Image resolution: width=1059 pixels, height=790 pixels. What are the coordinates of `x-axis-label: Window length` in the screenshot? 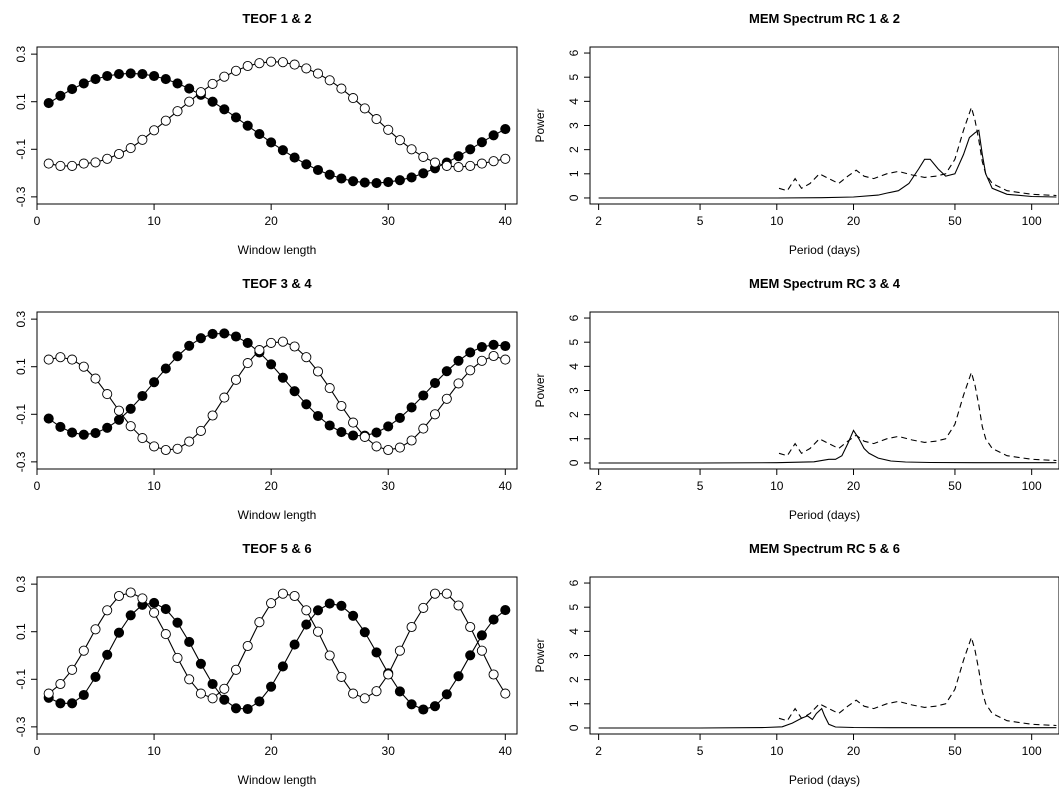 It's located at (277, 250).